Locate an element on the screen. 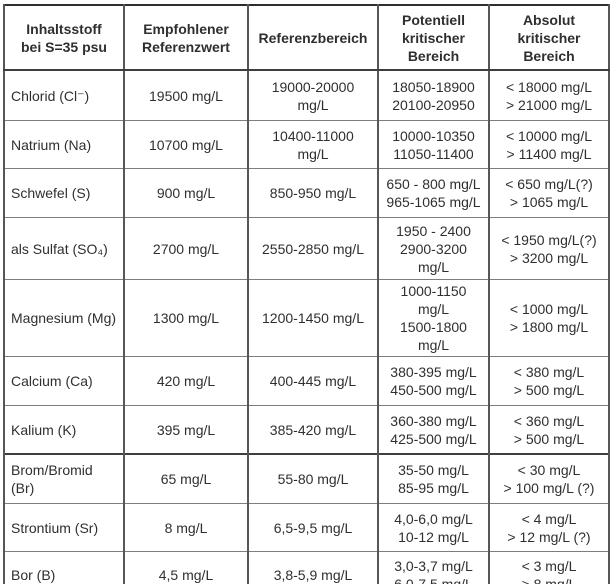 The height and width of the screenshot is (584, 615). substance-label: Bor (B) is located at coordinates (64, 567).